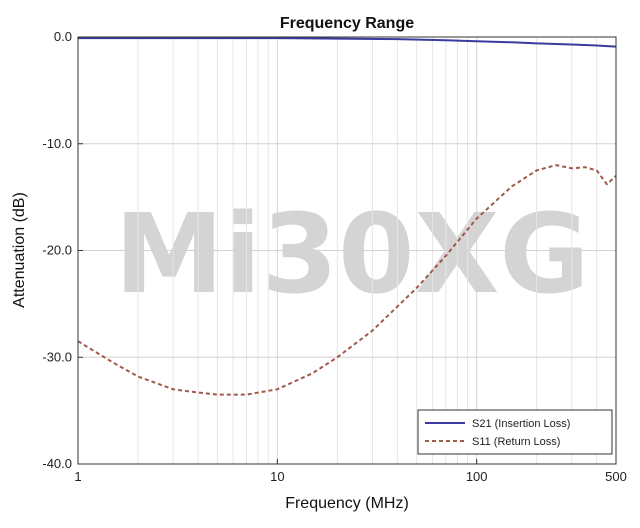 Image resolution: width=640 pixels, height=528 pixels. What do you see at coordinates (77, 476) in the screenshot?
I see `x-tick-label: 1` at bounding box center [77, 476].